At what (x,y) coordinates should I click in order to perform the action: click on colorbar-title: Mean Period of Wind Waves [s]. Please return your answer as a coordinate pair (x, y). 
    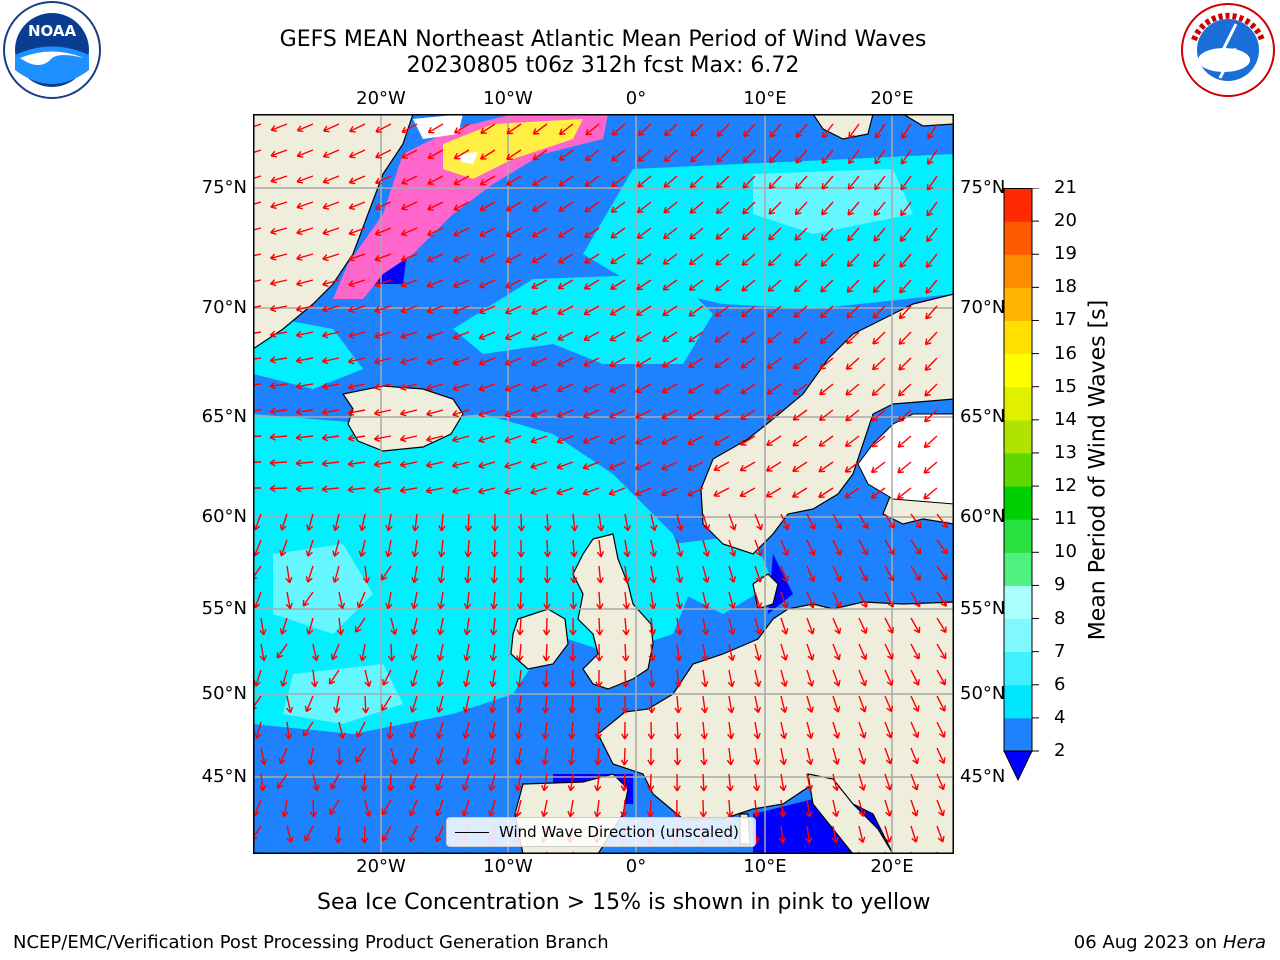
    Looking at the image, I should click on (1098, 470).